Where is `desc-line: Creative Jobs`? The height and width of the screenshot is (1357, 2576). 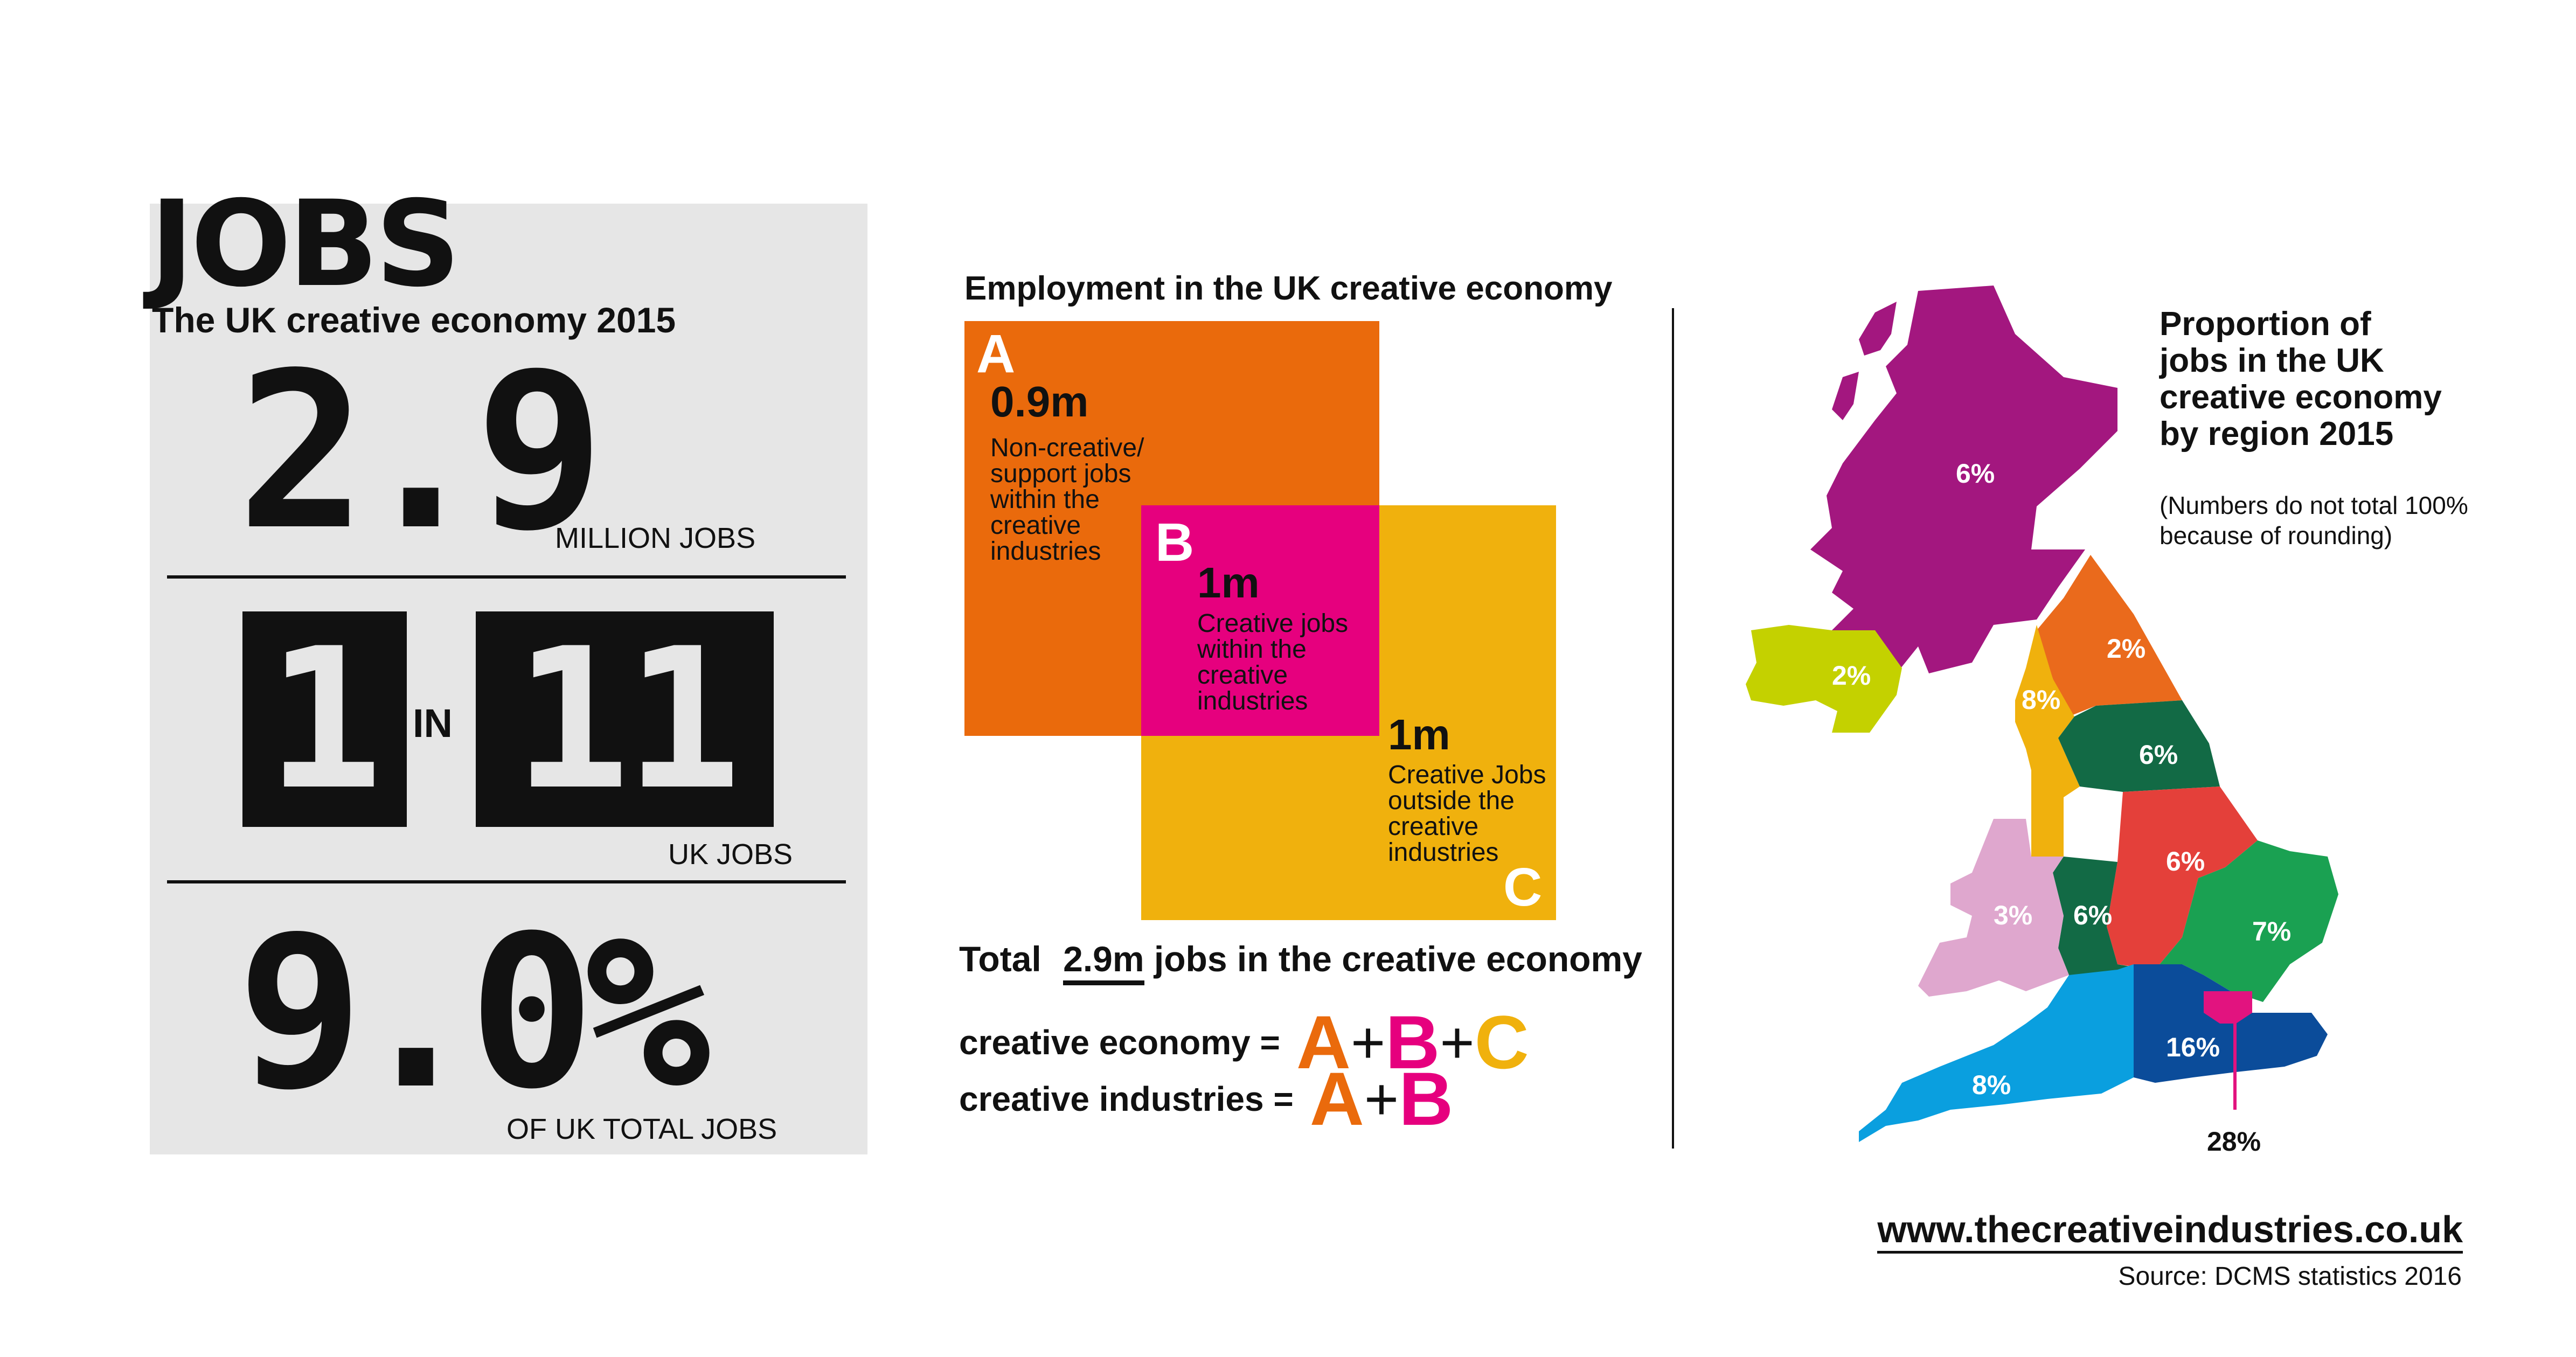 desc-line: Creative Jobs is located at coordinates (1467, 775).